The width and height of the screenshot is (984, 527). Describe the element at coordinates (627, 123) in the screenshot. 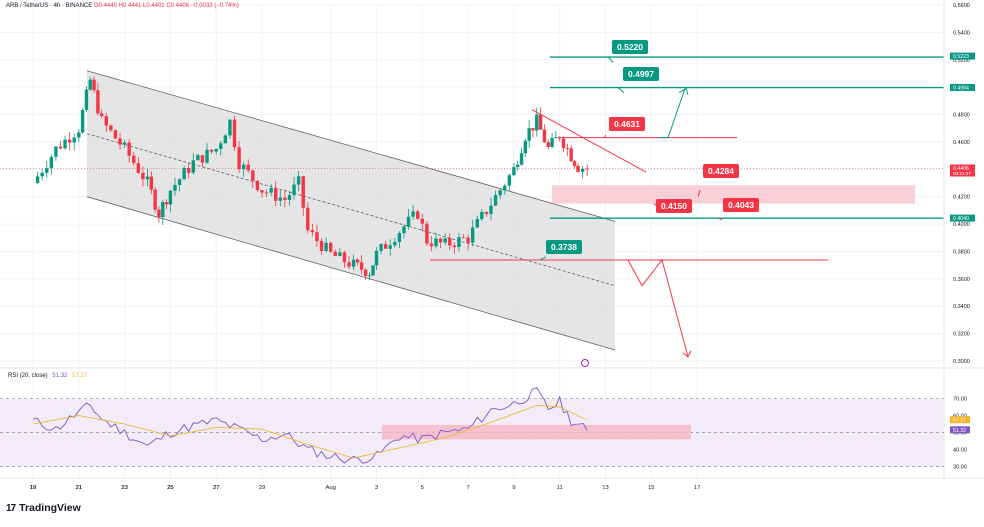

I see `level-callout: 0.4631` at that location.